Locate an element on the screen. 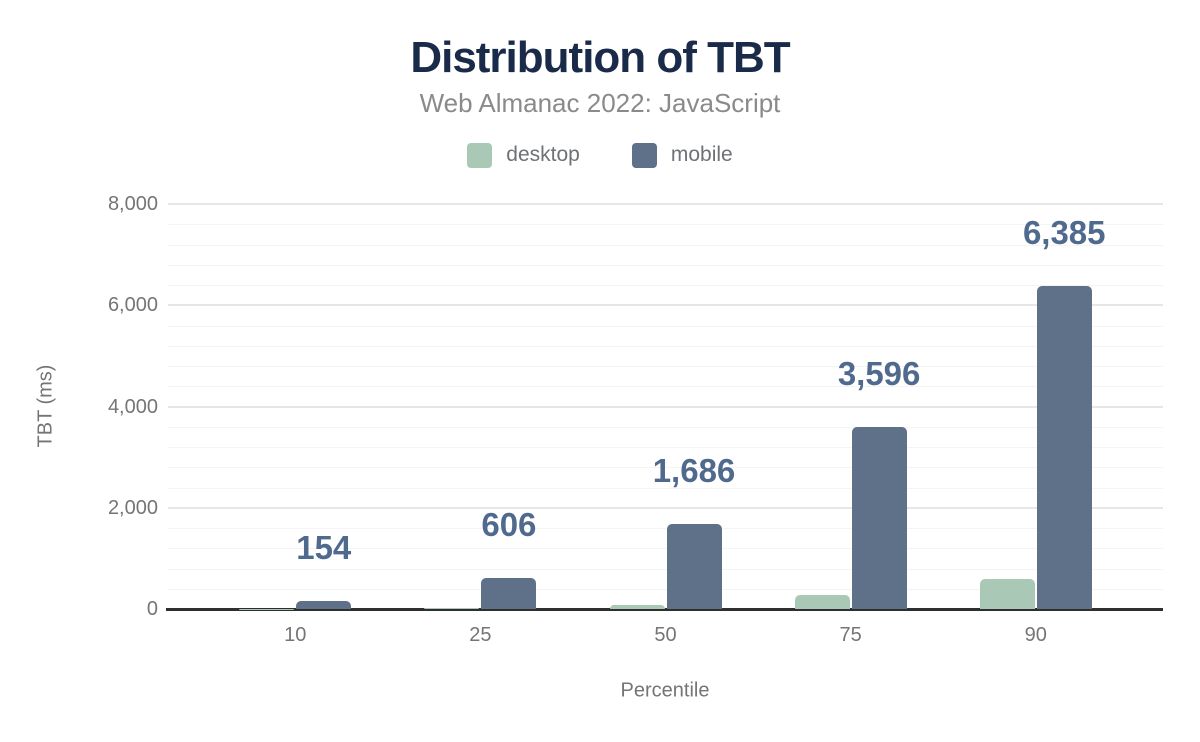  legend-swatch-mobile is located at coordinates (644, 155).